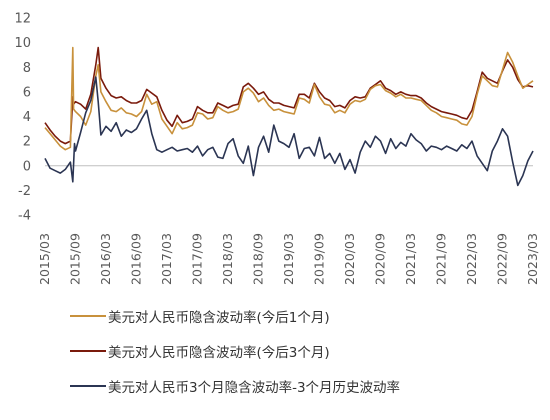 The width and height of the screenshot is (550, 420). What do you see at coordinates (27, 92) in the screenshot?
I see `y-tick-label: 6` at bounding box center [27, 92].